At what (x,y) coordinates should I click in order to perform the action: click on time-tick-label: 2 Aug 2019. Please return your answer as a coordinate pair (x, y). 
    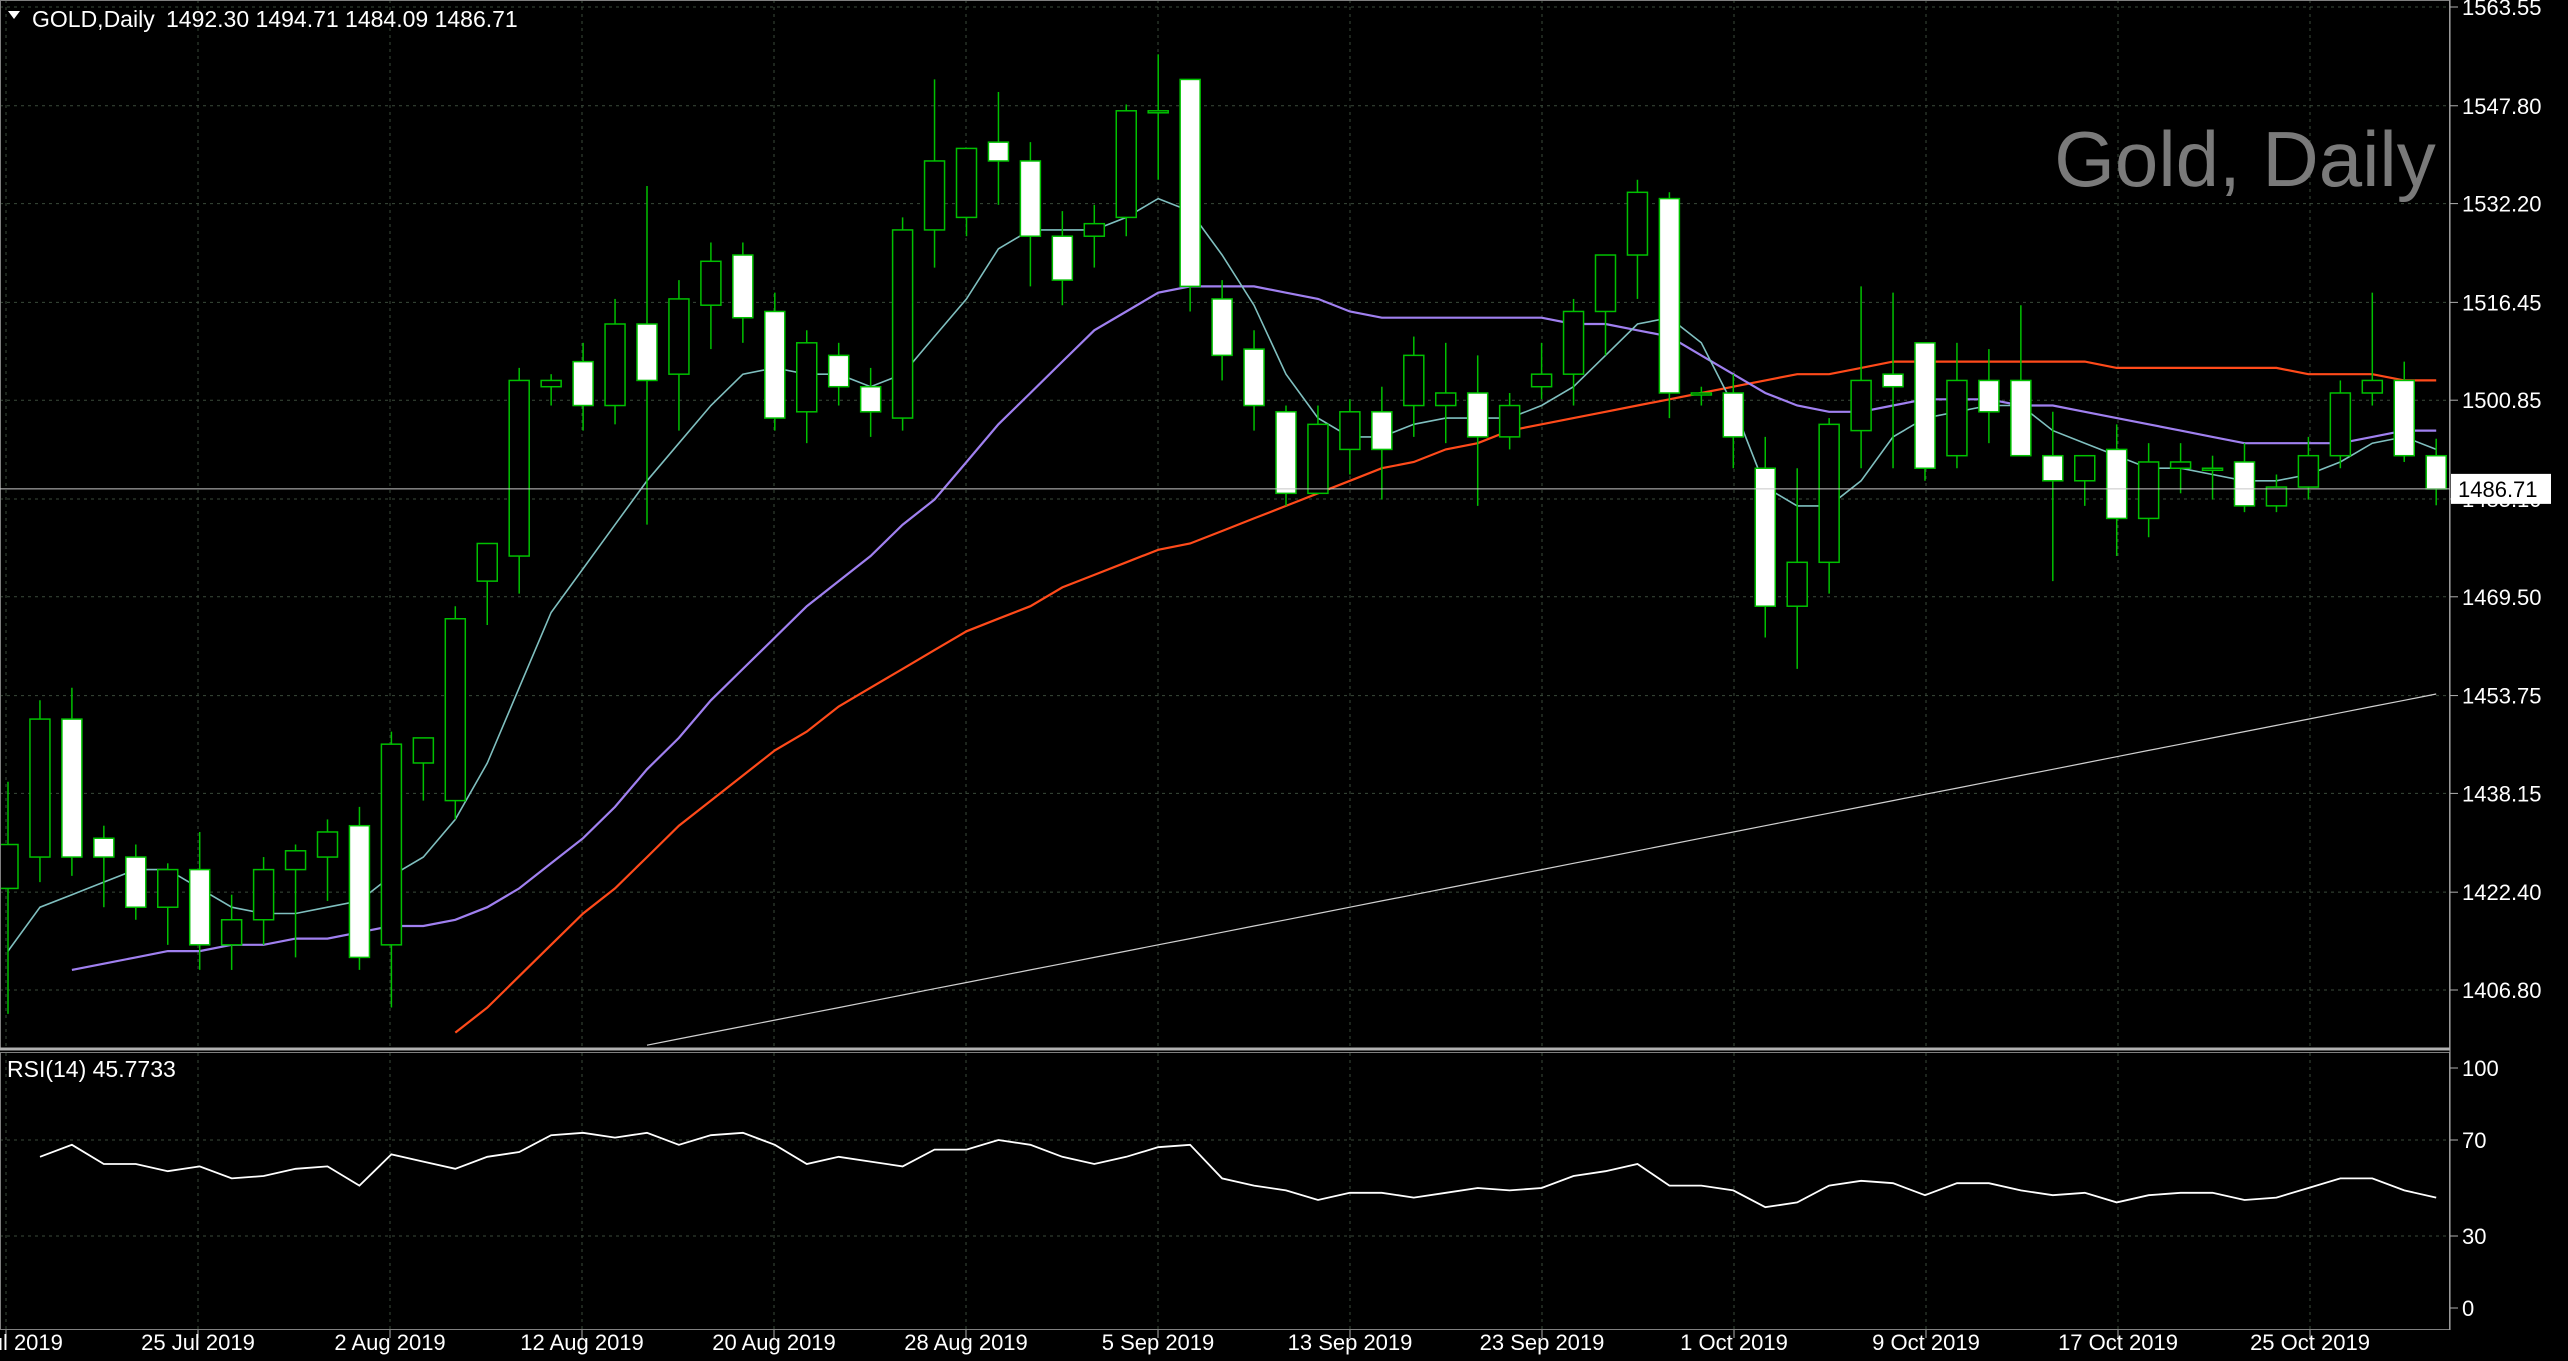
    Looking at the image, I should click on (389, 1342).